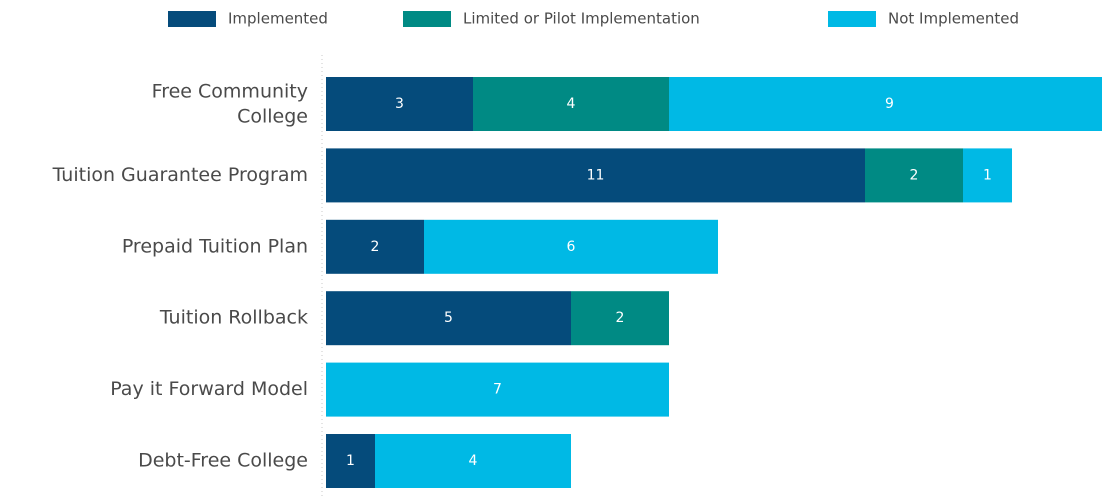 The image size is (1102, 504). I want to click on value-label: 3, so click(399, 104).